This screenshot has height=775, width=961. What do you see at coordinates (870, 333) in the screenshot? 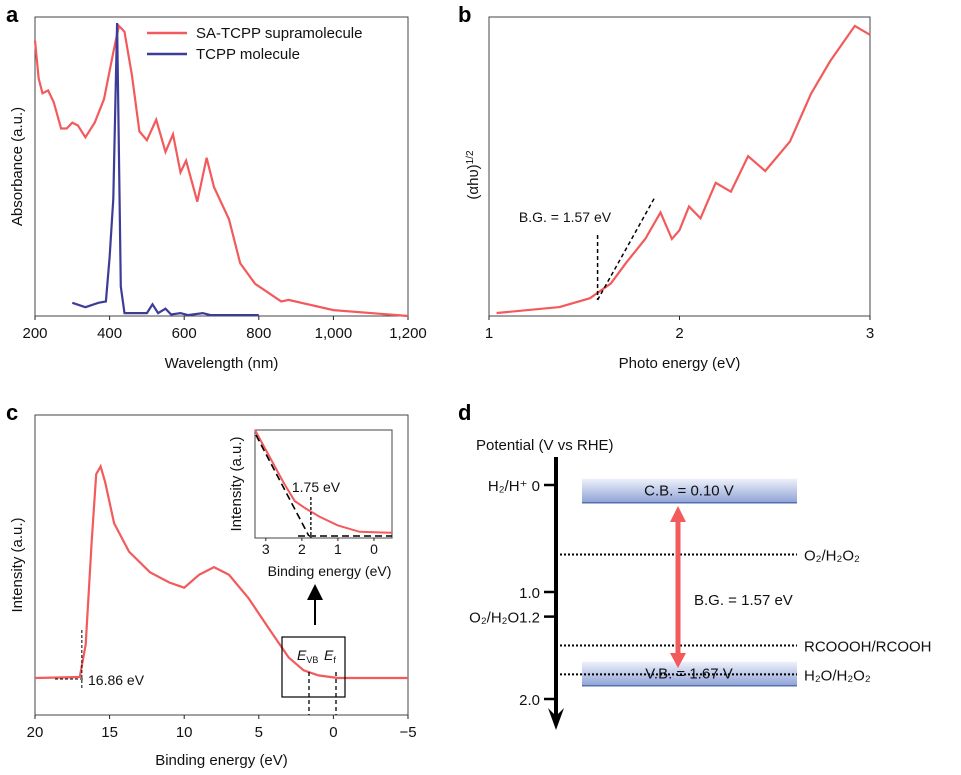
I see `x-tick-label: 3` at bounding box center [870, 333].